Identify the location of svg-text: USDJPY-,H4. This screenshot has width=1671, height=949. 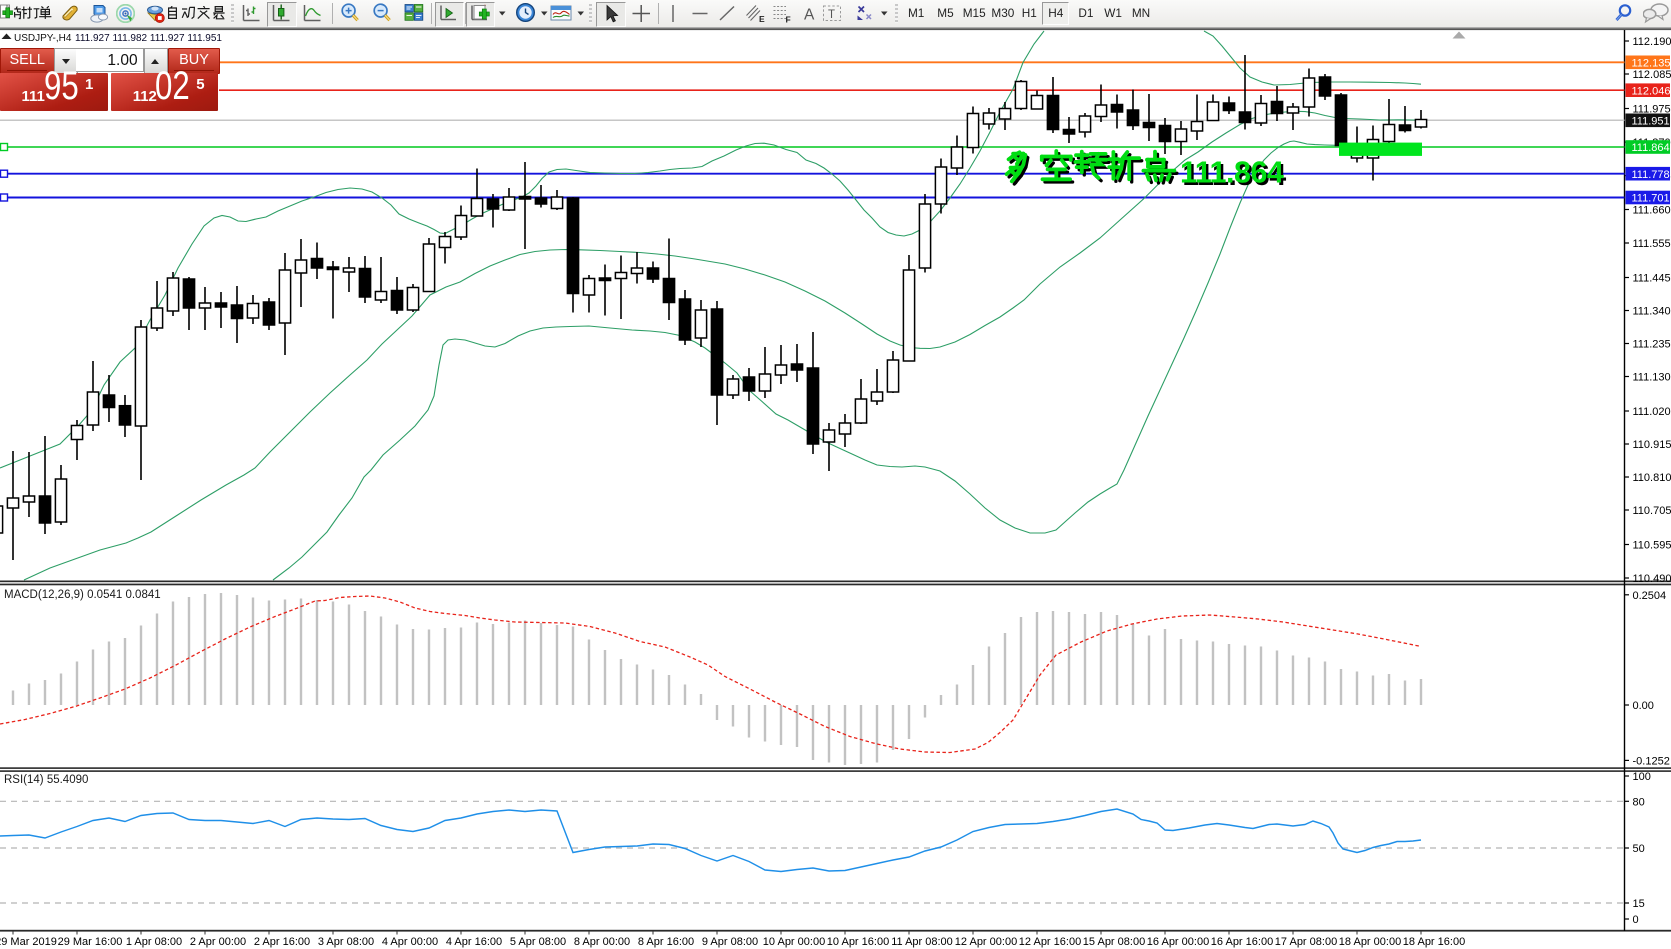
(43, 38).